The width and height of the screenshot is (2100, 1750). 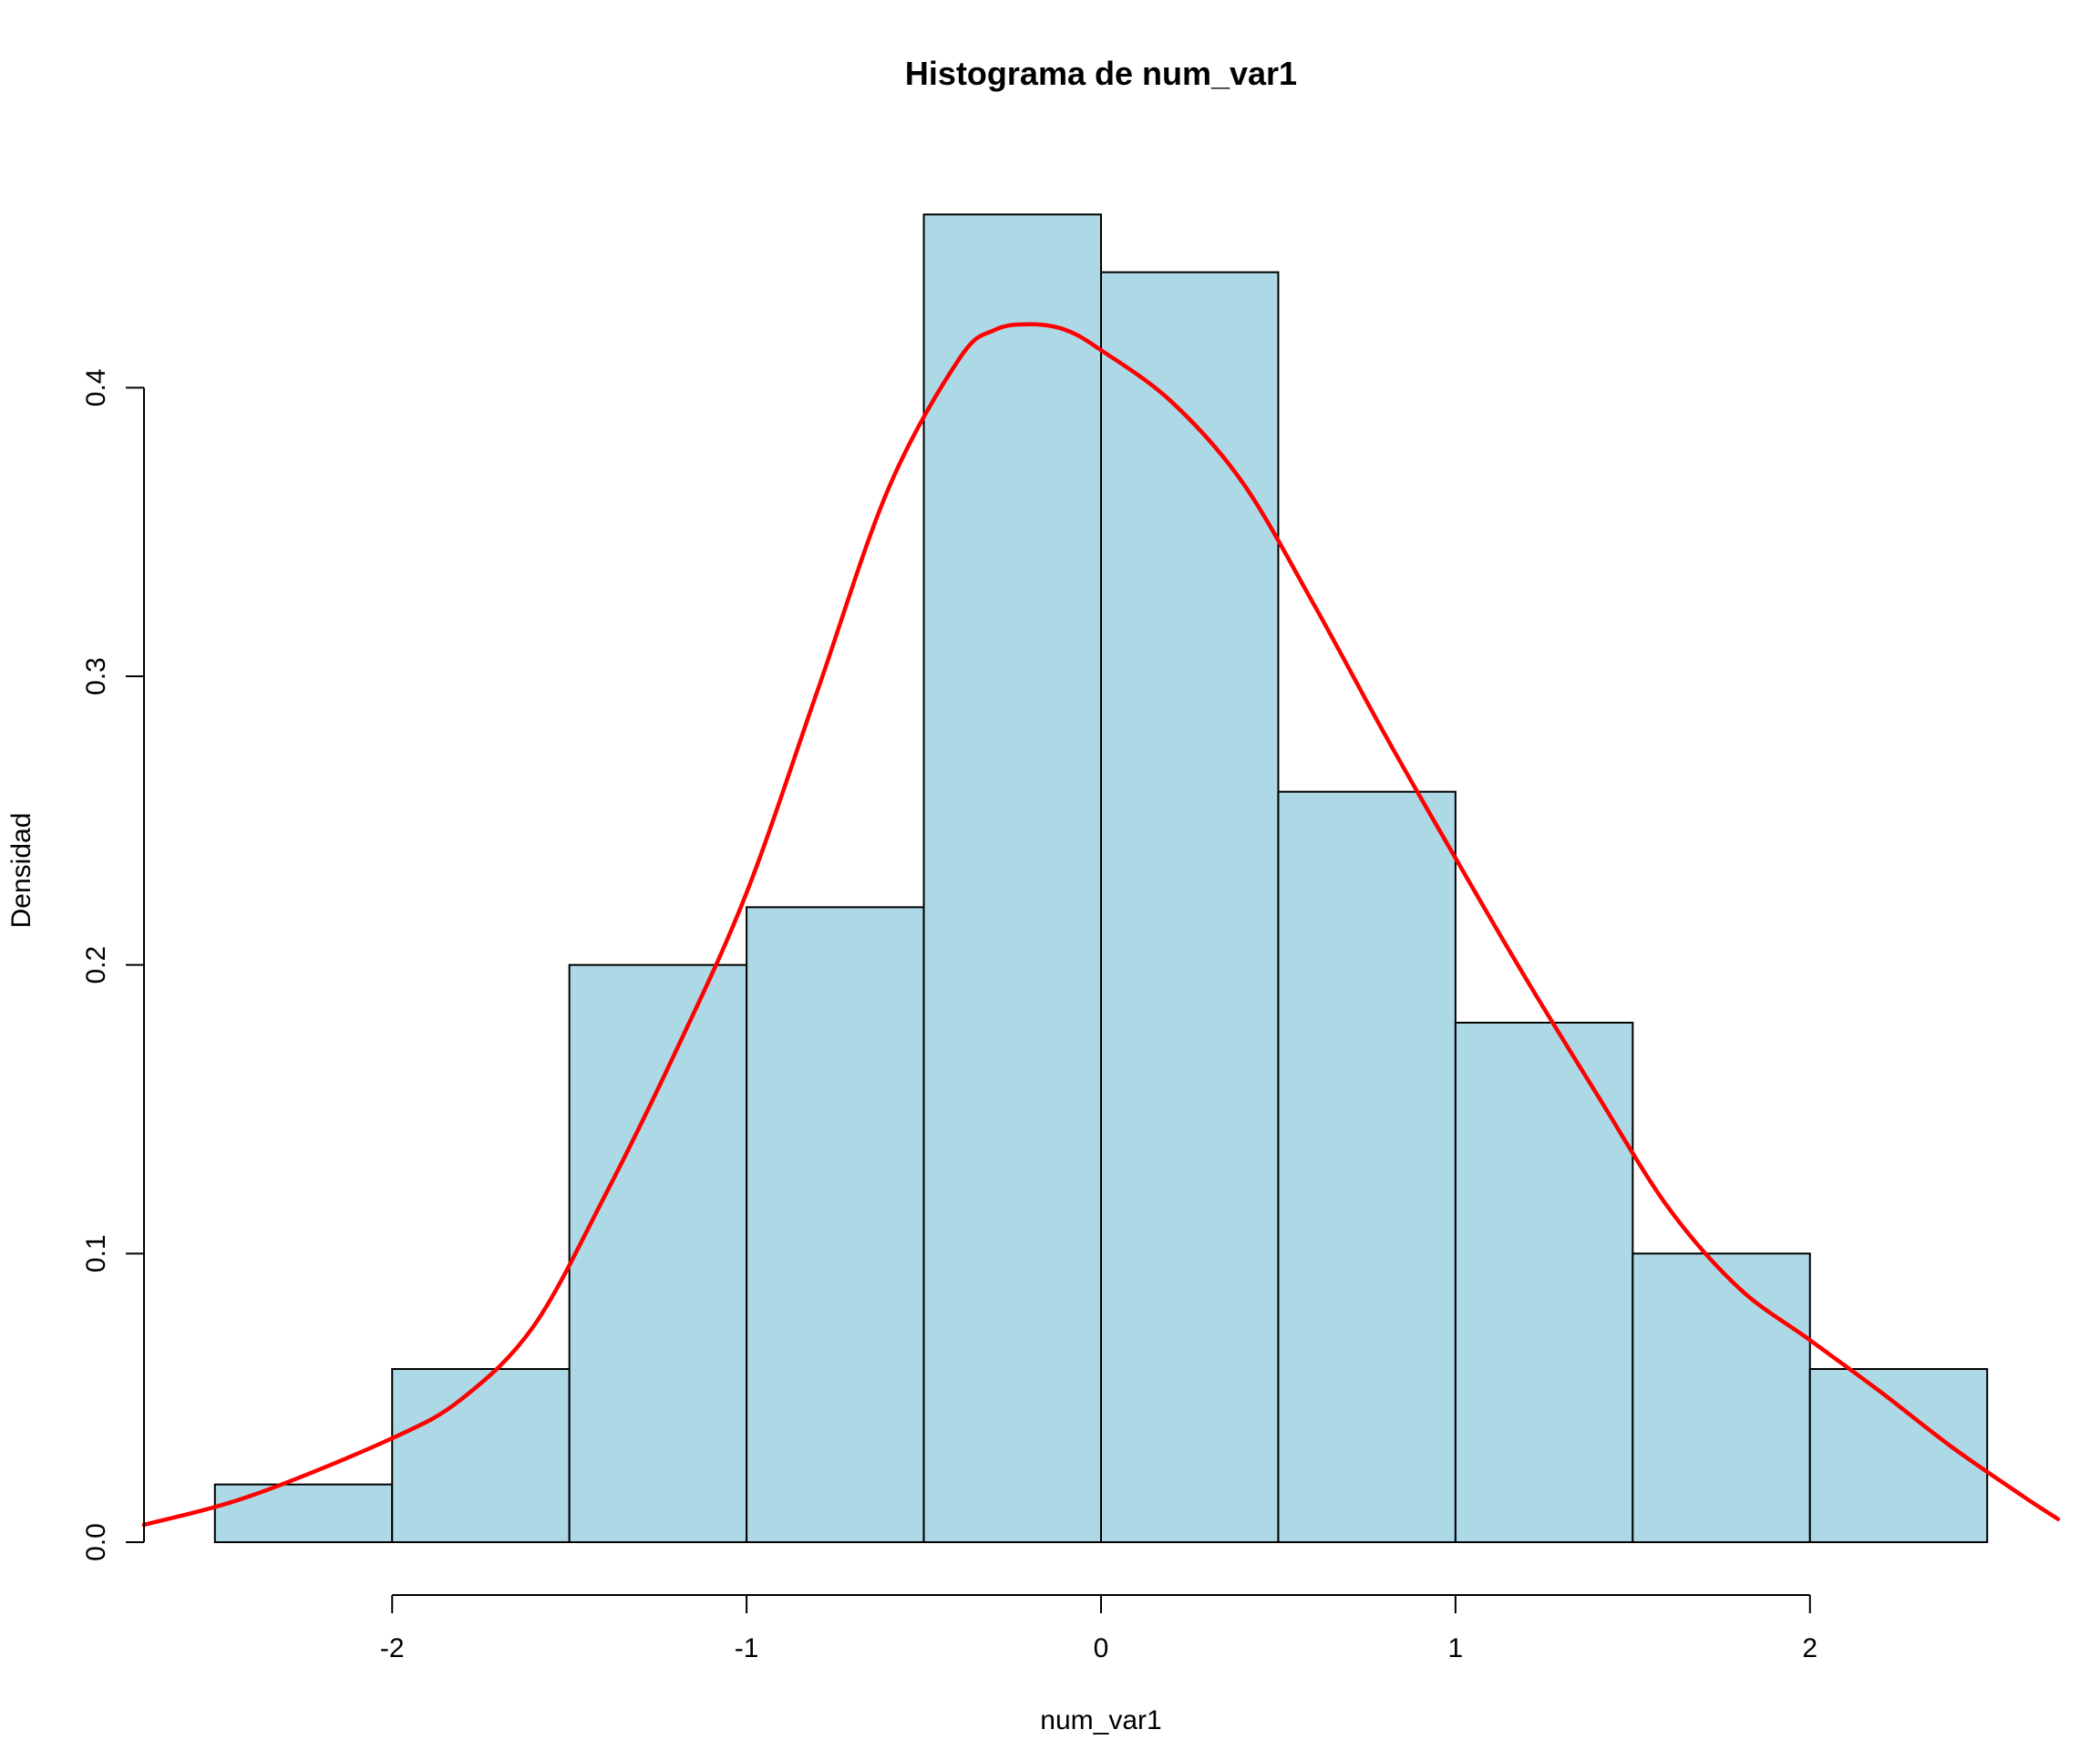 What do you see at coordinates (747, 1648) in the screenshot?
I see `x-tick-label: -1` at bounding box center [747, 1648].